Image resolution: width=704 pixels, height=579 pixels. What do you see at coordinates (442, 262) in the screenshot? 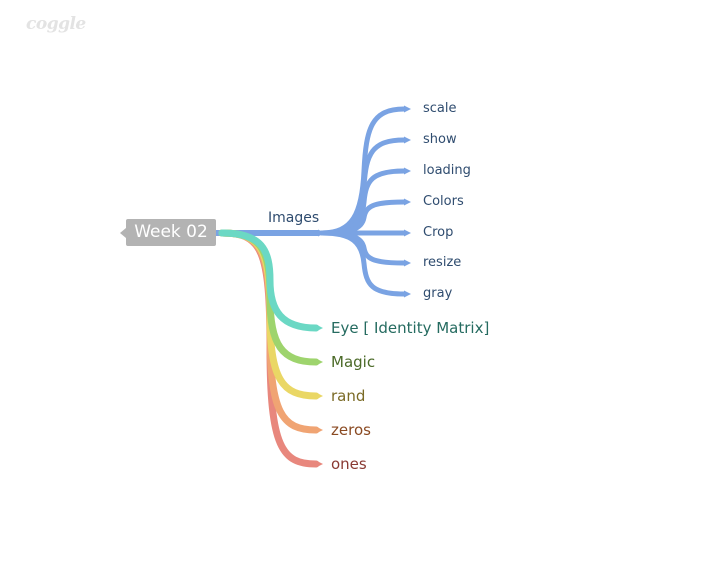
I see `node-resize: resize` at bounding box center [442, 262].